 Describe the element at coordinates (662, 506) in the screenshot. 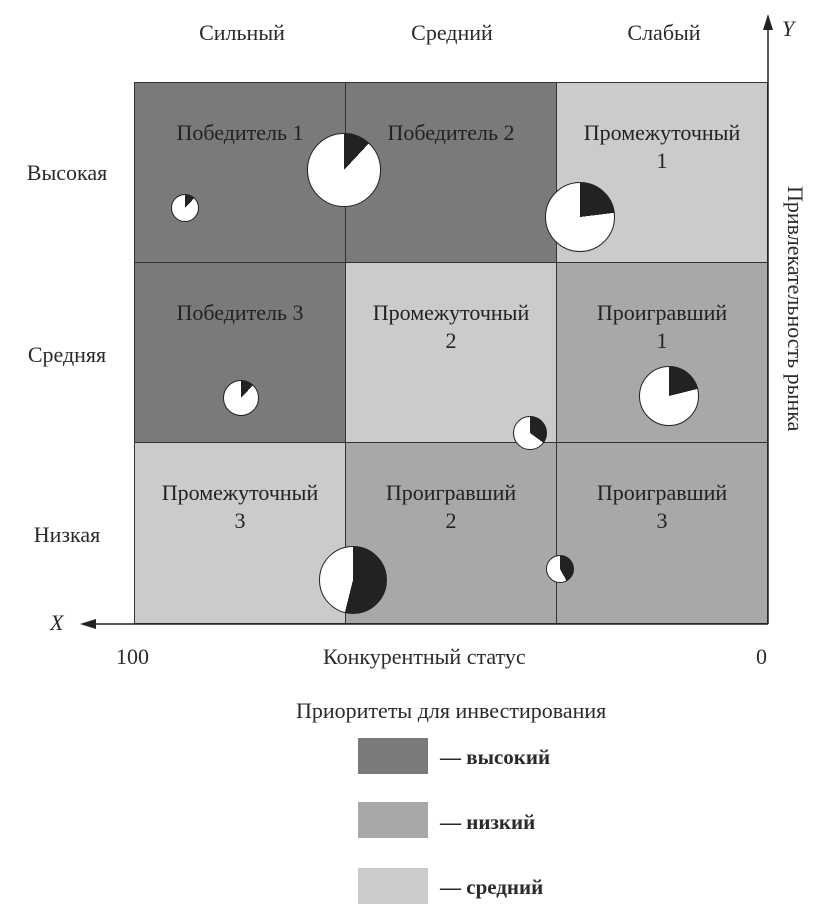

I see `cell-label: Проигравший 3` at that location.